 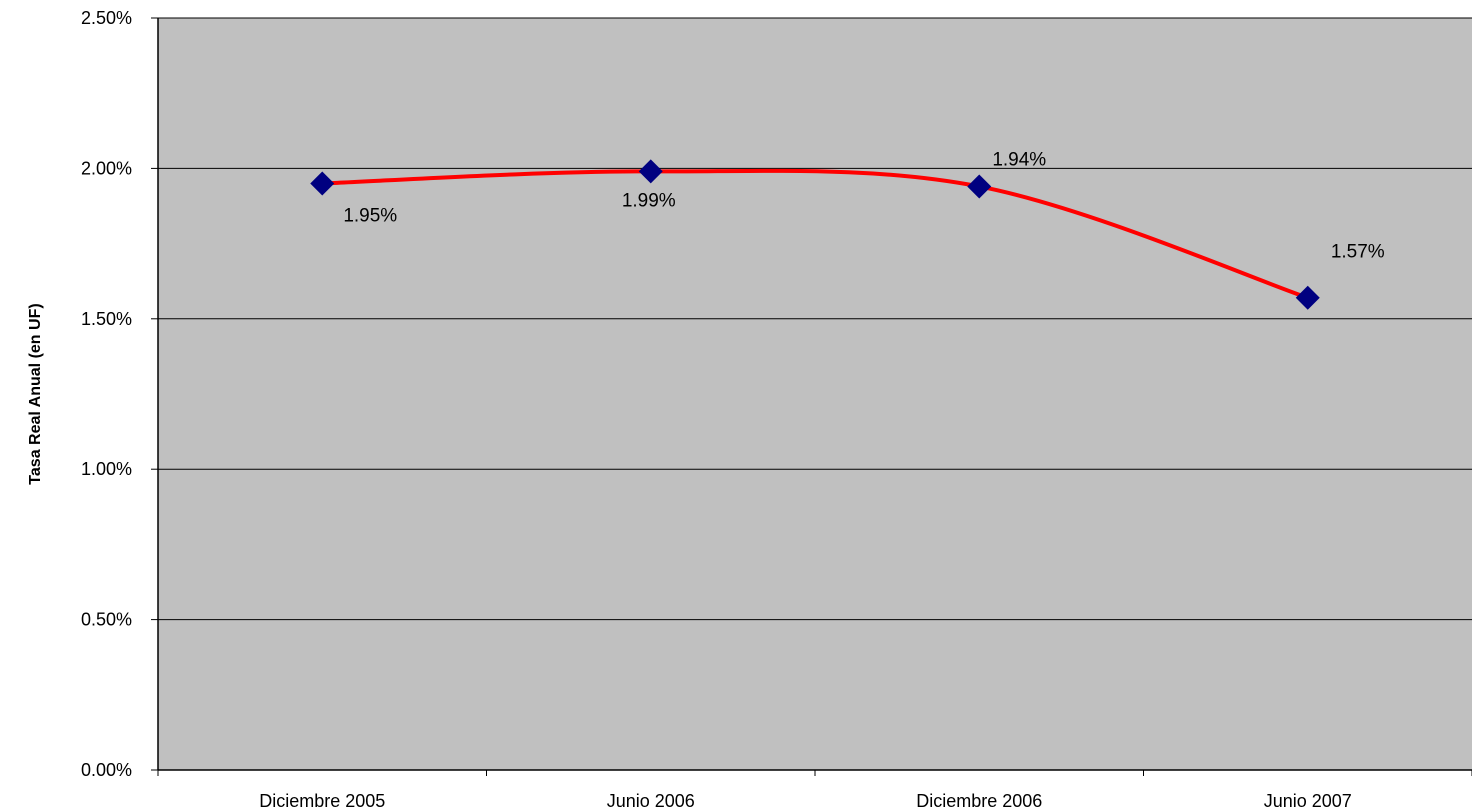 What do you see at coordinates (106, 18) in the screenshot?
I see `y-tick-label: 2.50%` at bounding box center [106, 18].